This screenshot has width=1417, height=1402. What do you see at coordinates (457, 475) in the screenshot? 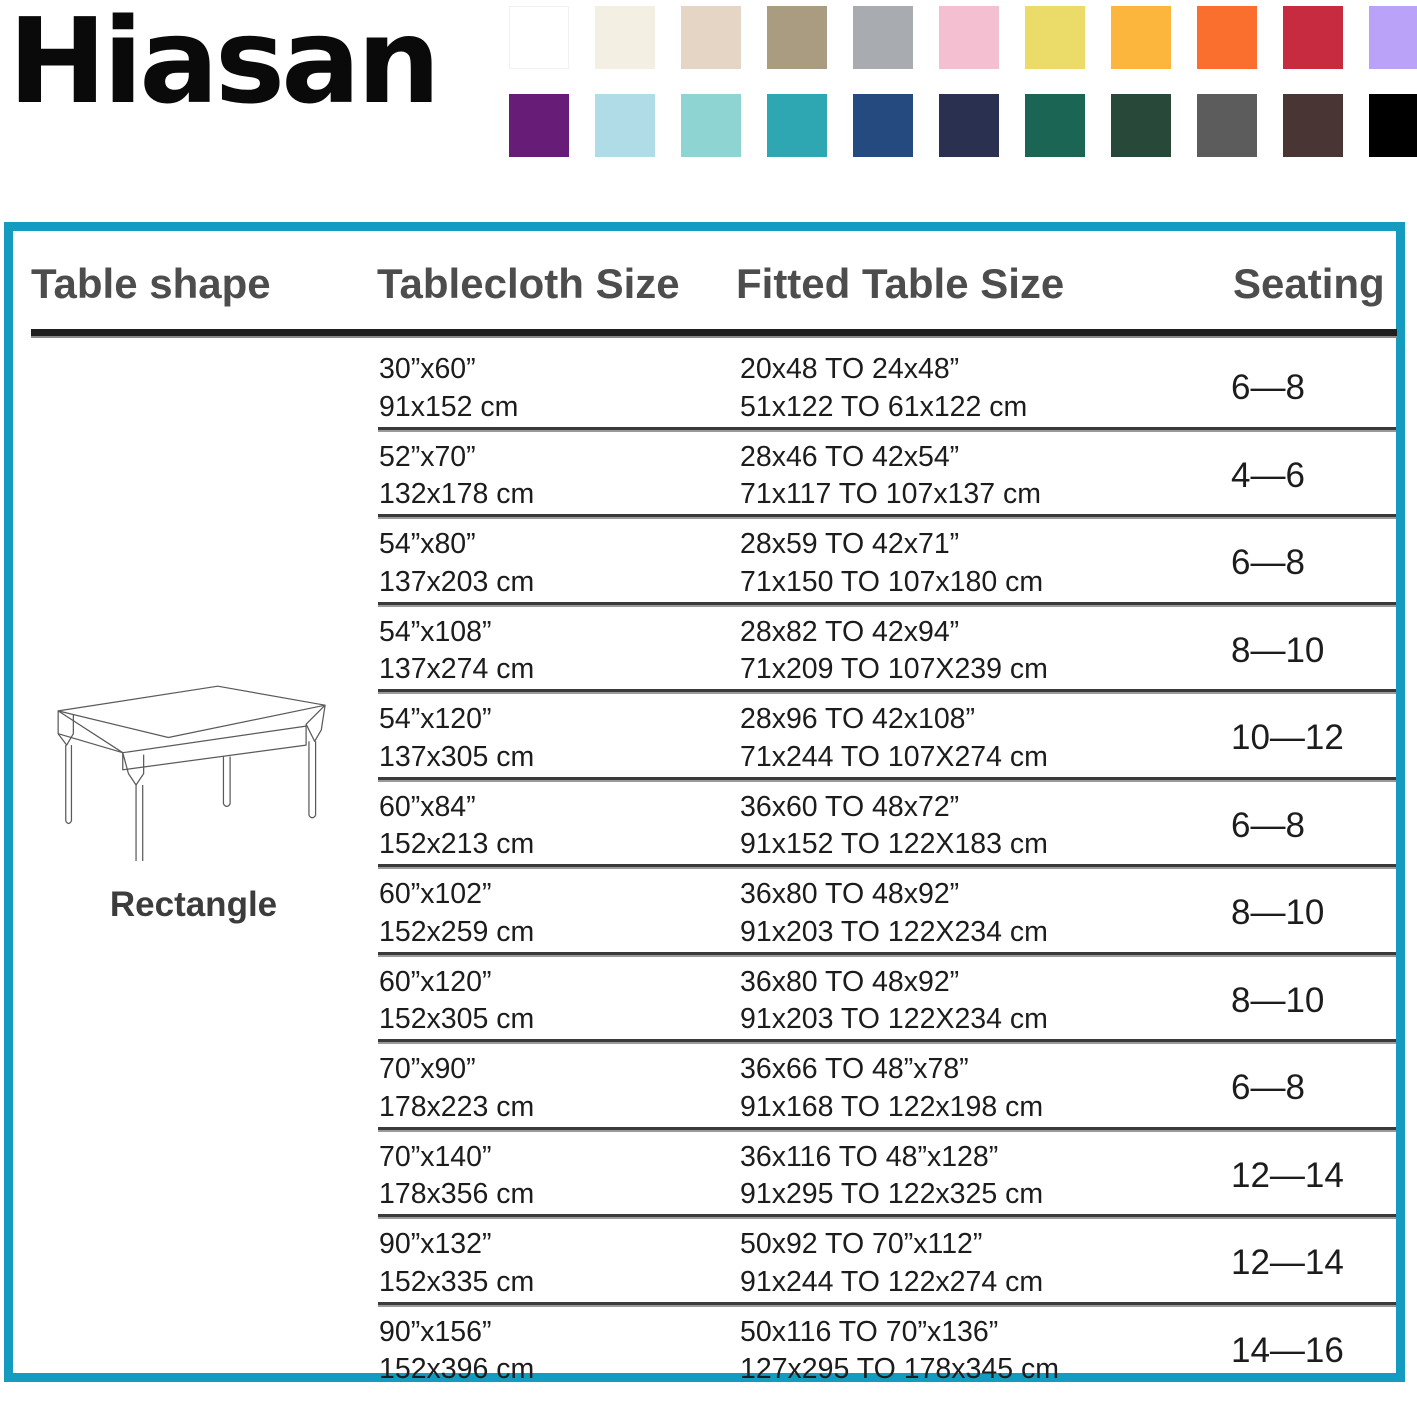
I see `cell-tablecloth-size: 52”x70” 132x178 cm` at bounding box center [457, 475].